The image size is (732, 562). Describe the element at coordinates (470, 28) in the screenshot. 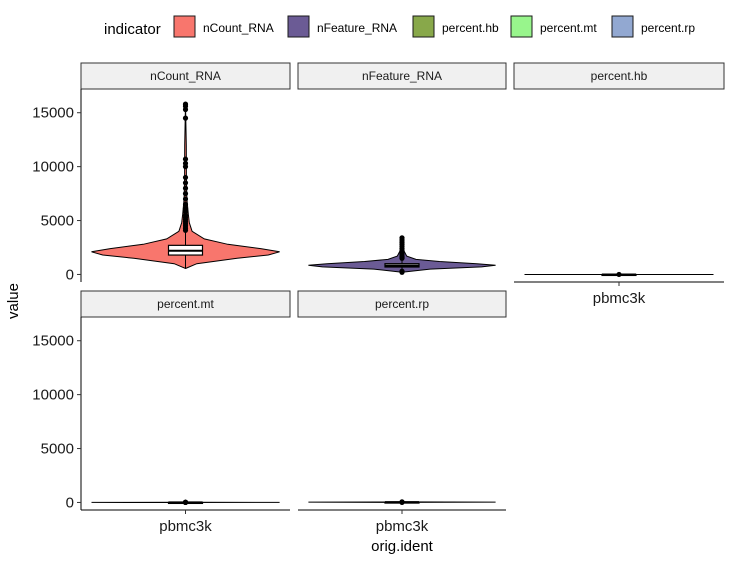

I see `legend-label: percent.hb` at that location.